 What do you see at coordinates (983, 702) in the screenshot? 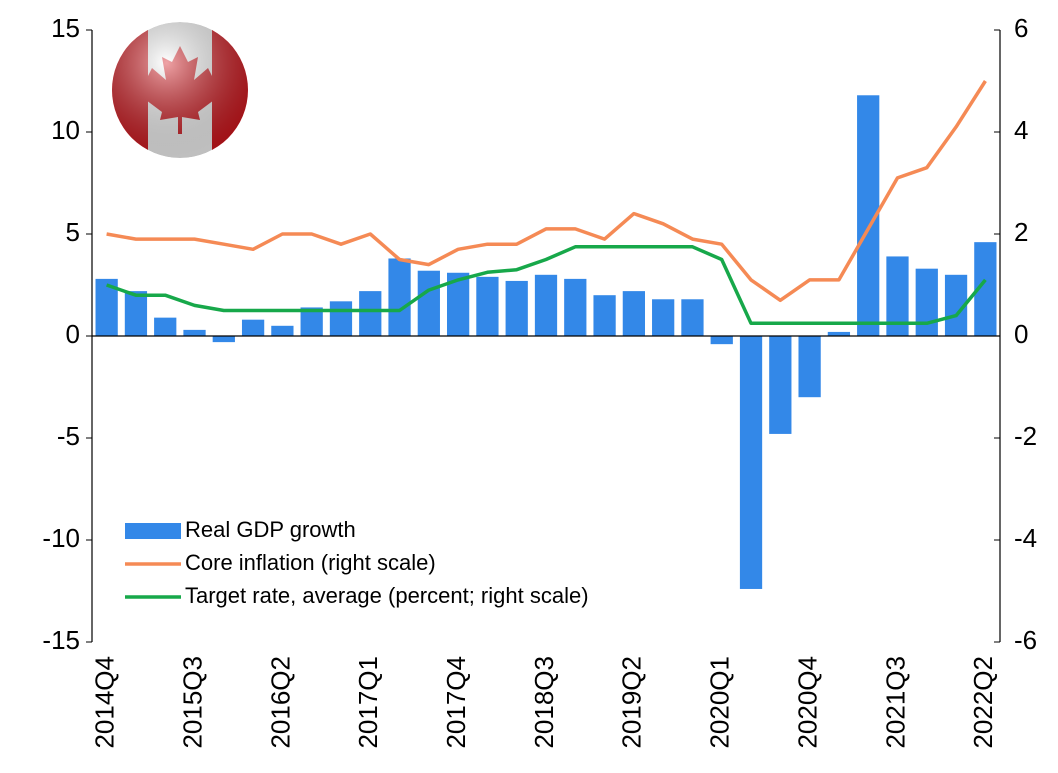
I see `x-tick-label: 2022Q2` at bounding box center [983, 702].